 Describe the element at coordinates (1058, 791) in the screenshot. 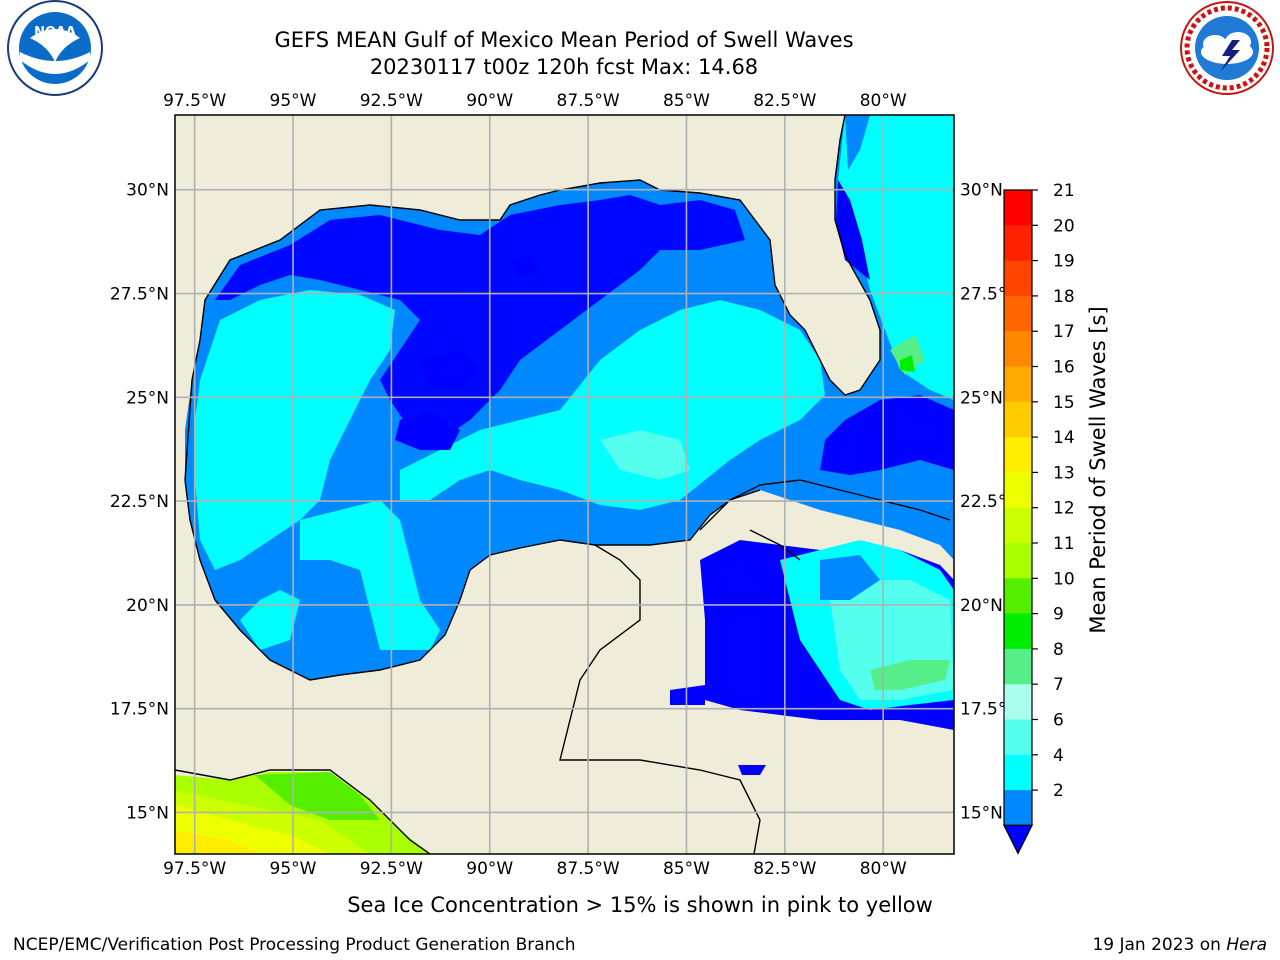

I see `colorbar-tick-label: 2` at that location.